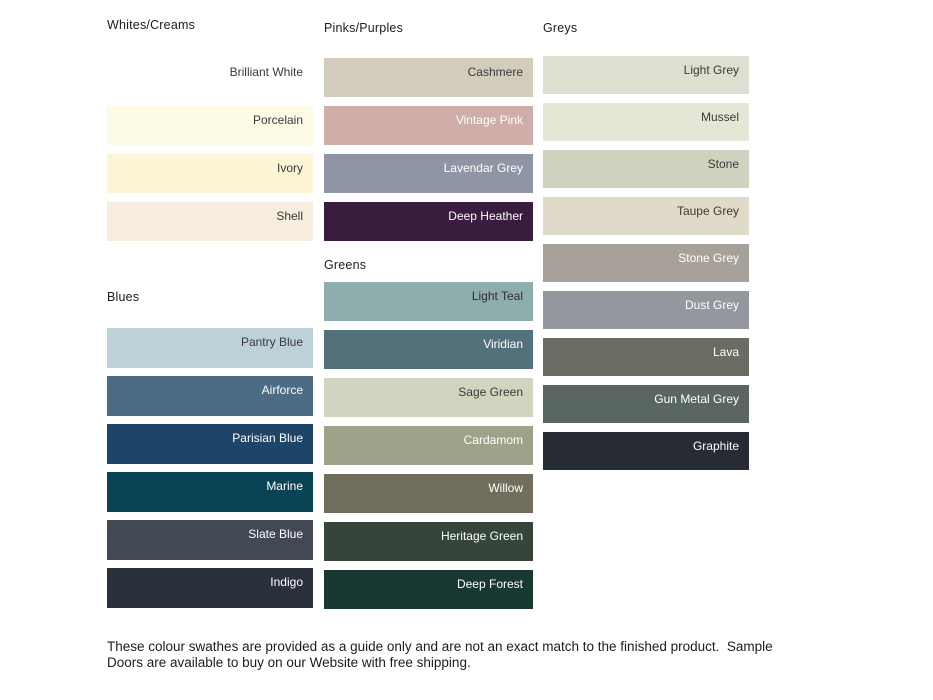 The width and height of the screenshot is (933, 700). What do you see at coordinates (428, 589) in the screenshot?
I see `swatch-deep-forest: Deep Forest` at bounding box center [428, 589].